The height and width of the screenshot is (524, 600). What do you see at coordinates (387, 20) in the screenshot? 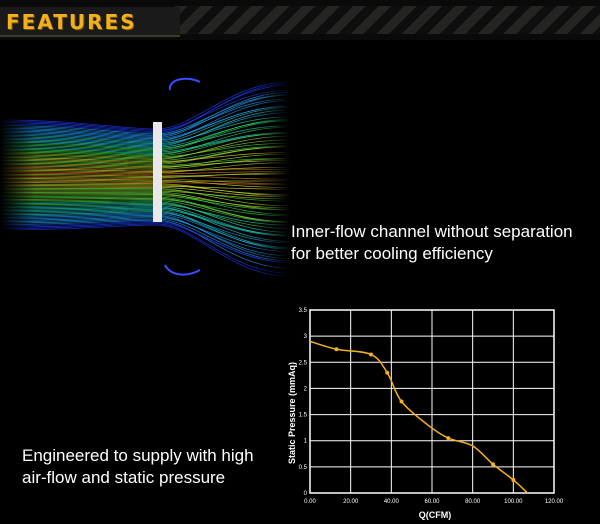
I see `header-stripes` at bounding box center [387, 20].